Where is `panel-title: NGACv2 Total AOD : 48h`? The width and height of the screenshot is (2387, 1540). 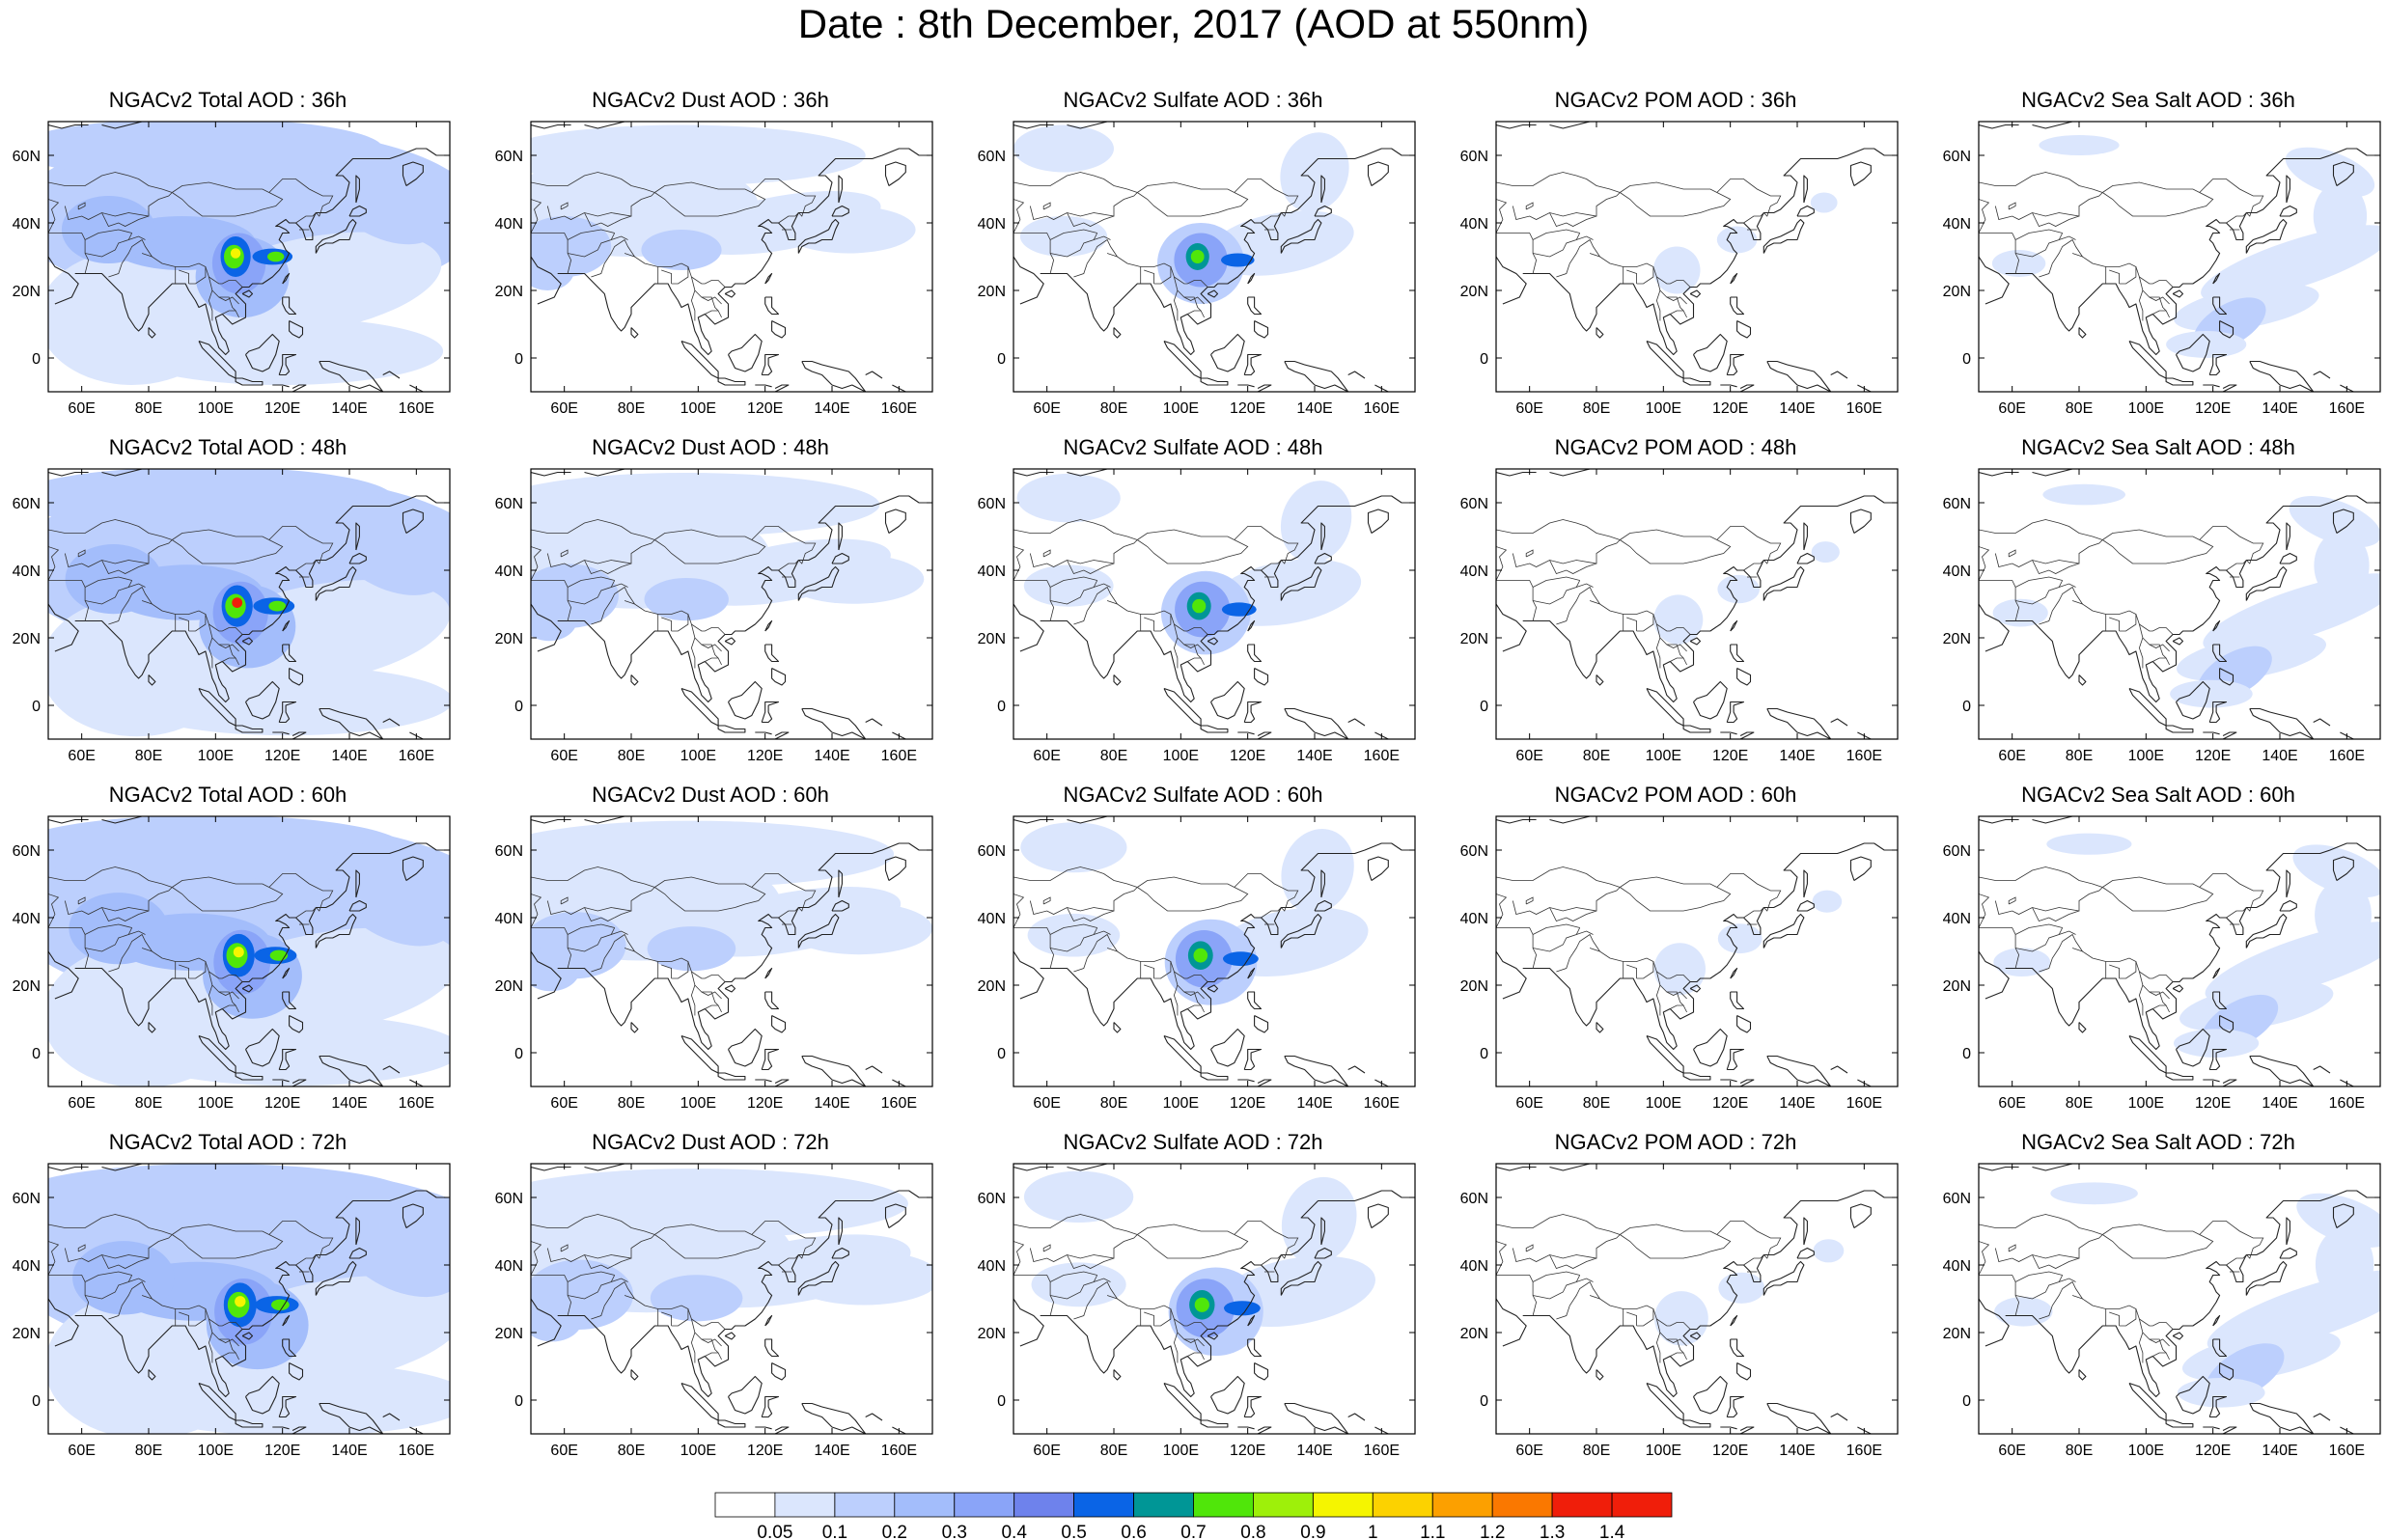
panel-title: NGACv2 Total AOD : 48h is located at coordinates (227, 447).